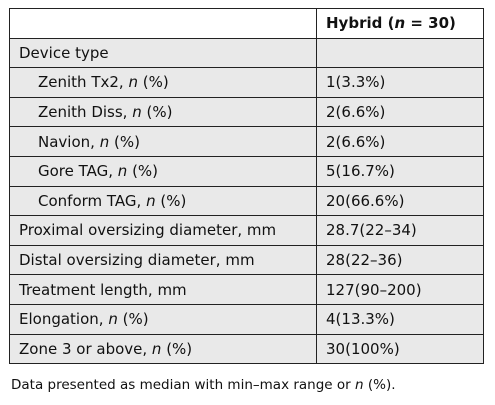 This screenshot has height=405, width=495. Describe the element at coordinates (400, 171) in the screenshot. I see `row-value: 5(16.7%)` at that location.